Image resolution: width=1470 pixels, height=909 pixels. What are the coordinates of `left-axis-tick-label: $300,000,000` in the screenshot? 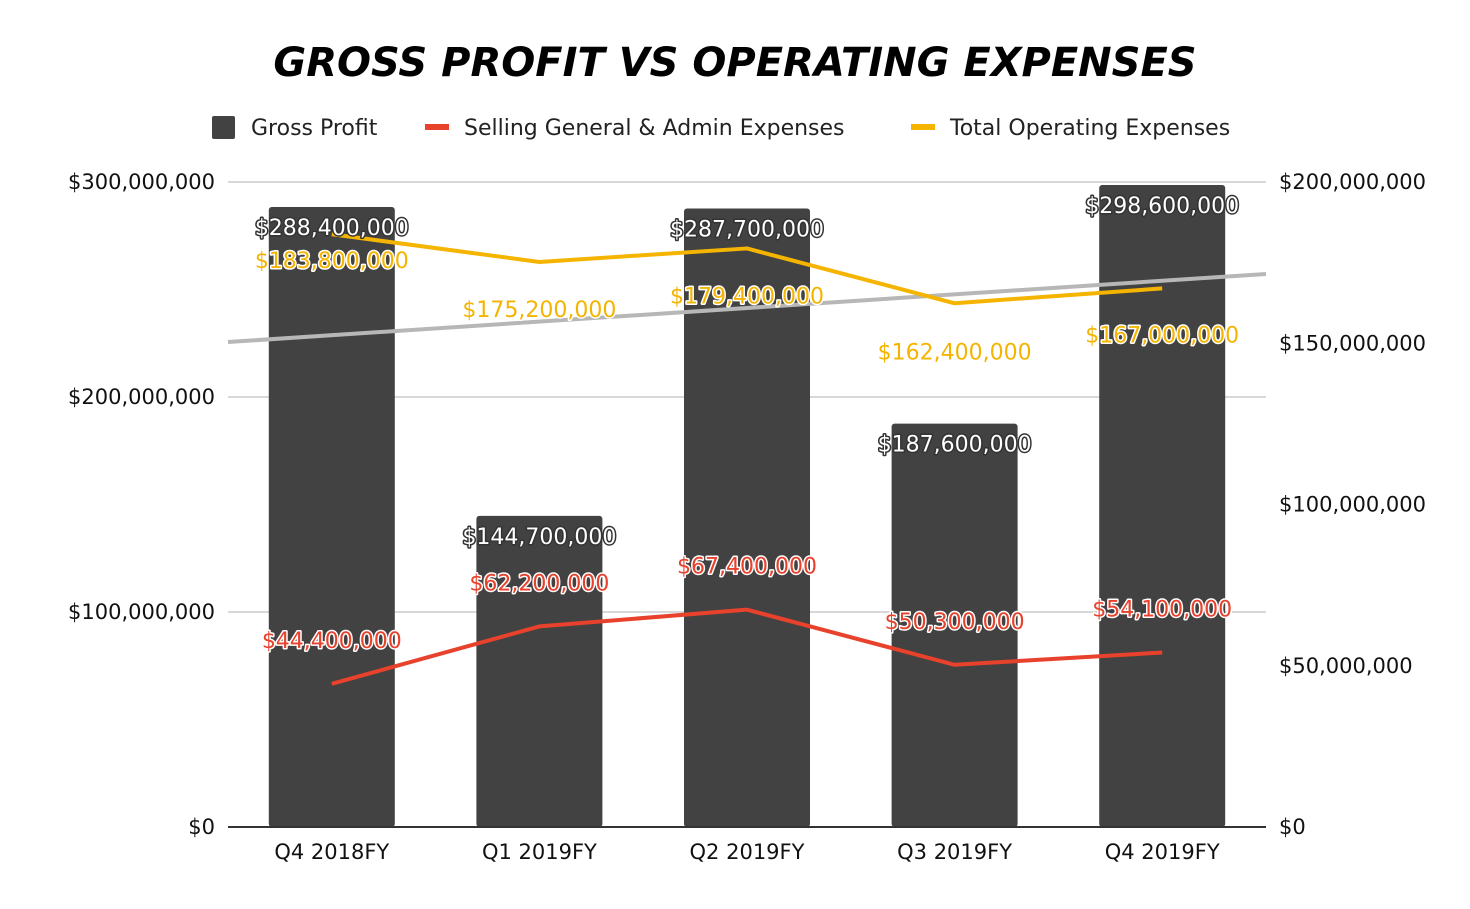 It's located at (141, 182).